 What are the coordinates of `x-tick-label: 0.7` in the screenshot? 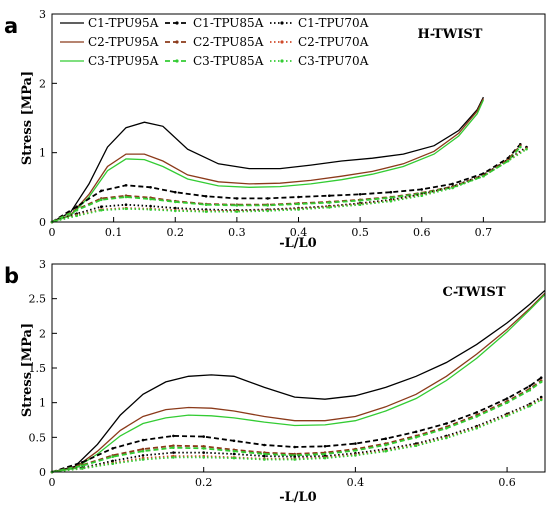 It's located at (484, 232).